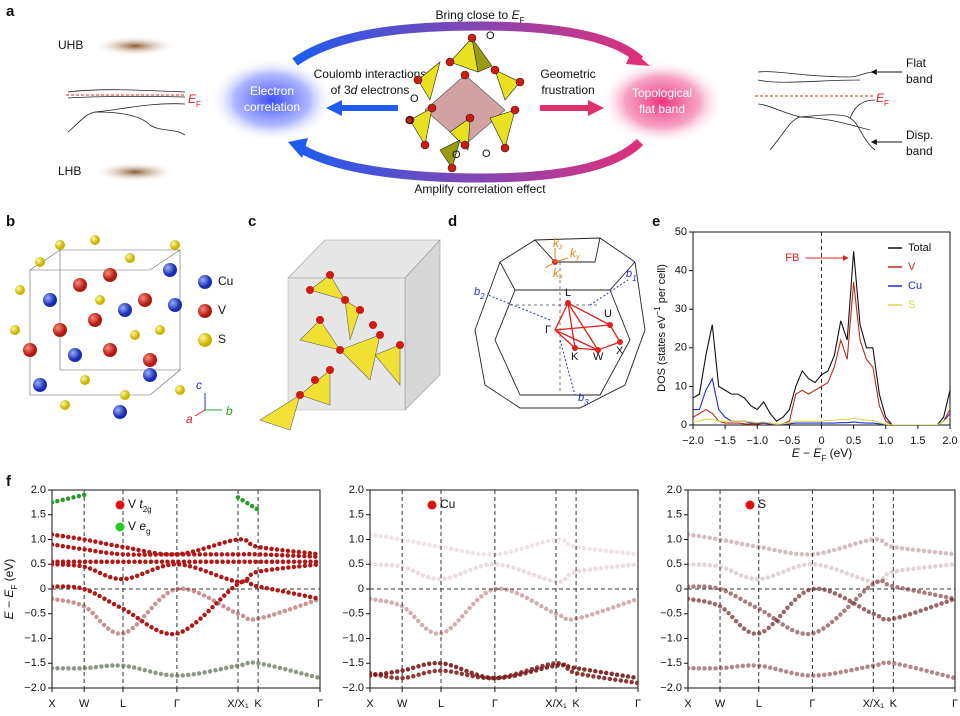 Image resolution: width=960 pixels, height=716 pixels. I want to click on y-tick-label: 0.5, so click(674, 564).